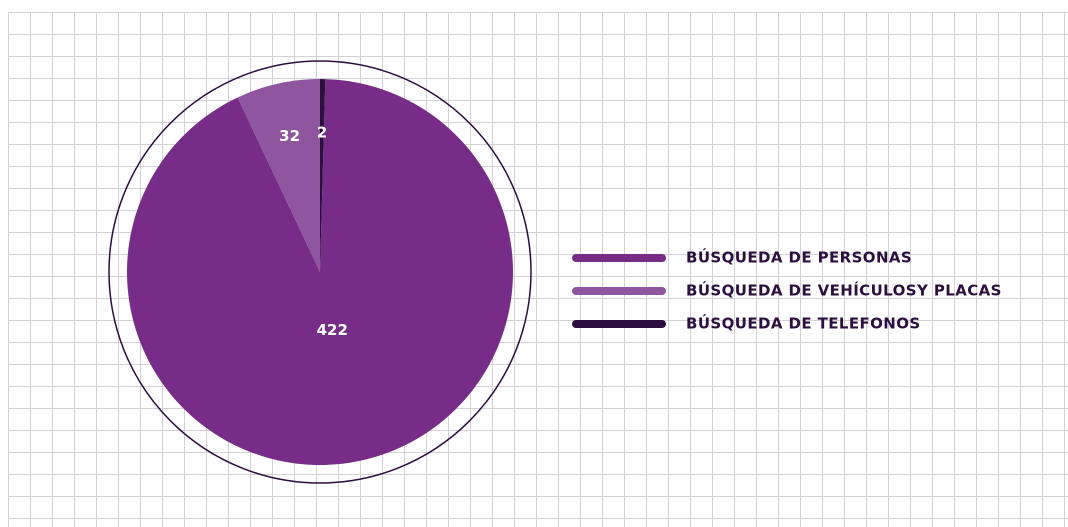 The height and width of the screenshot is (527, 1068). Describe the element at coordinates (799, 257) in the screenshot. I see `legend-label: BÚSQUEDA DE PERSONAS` at that location.